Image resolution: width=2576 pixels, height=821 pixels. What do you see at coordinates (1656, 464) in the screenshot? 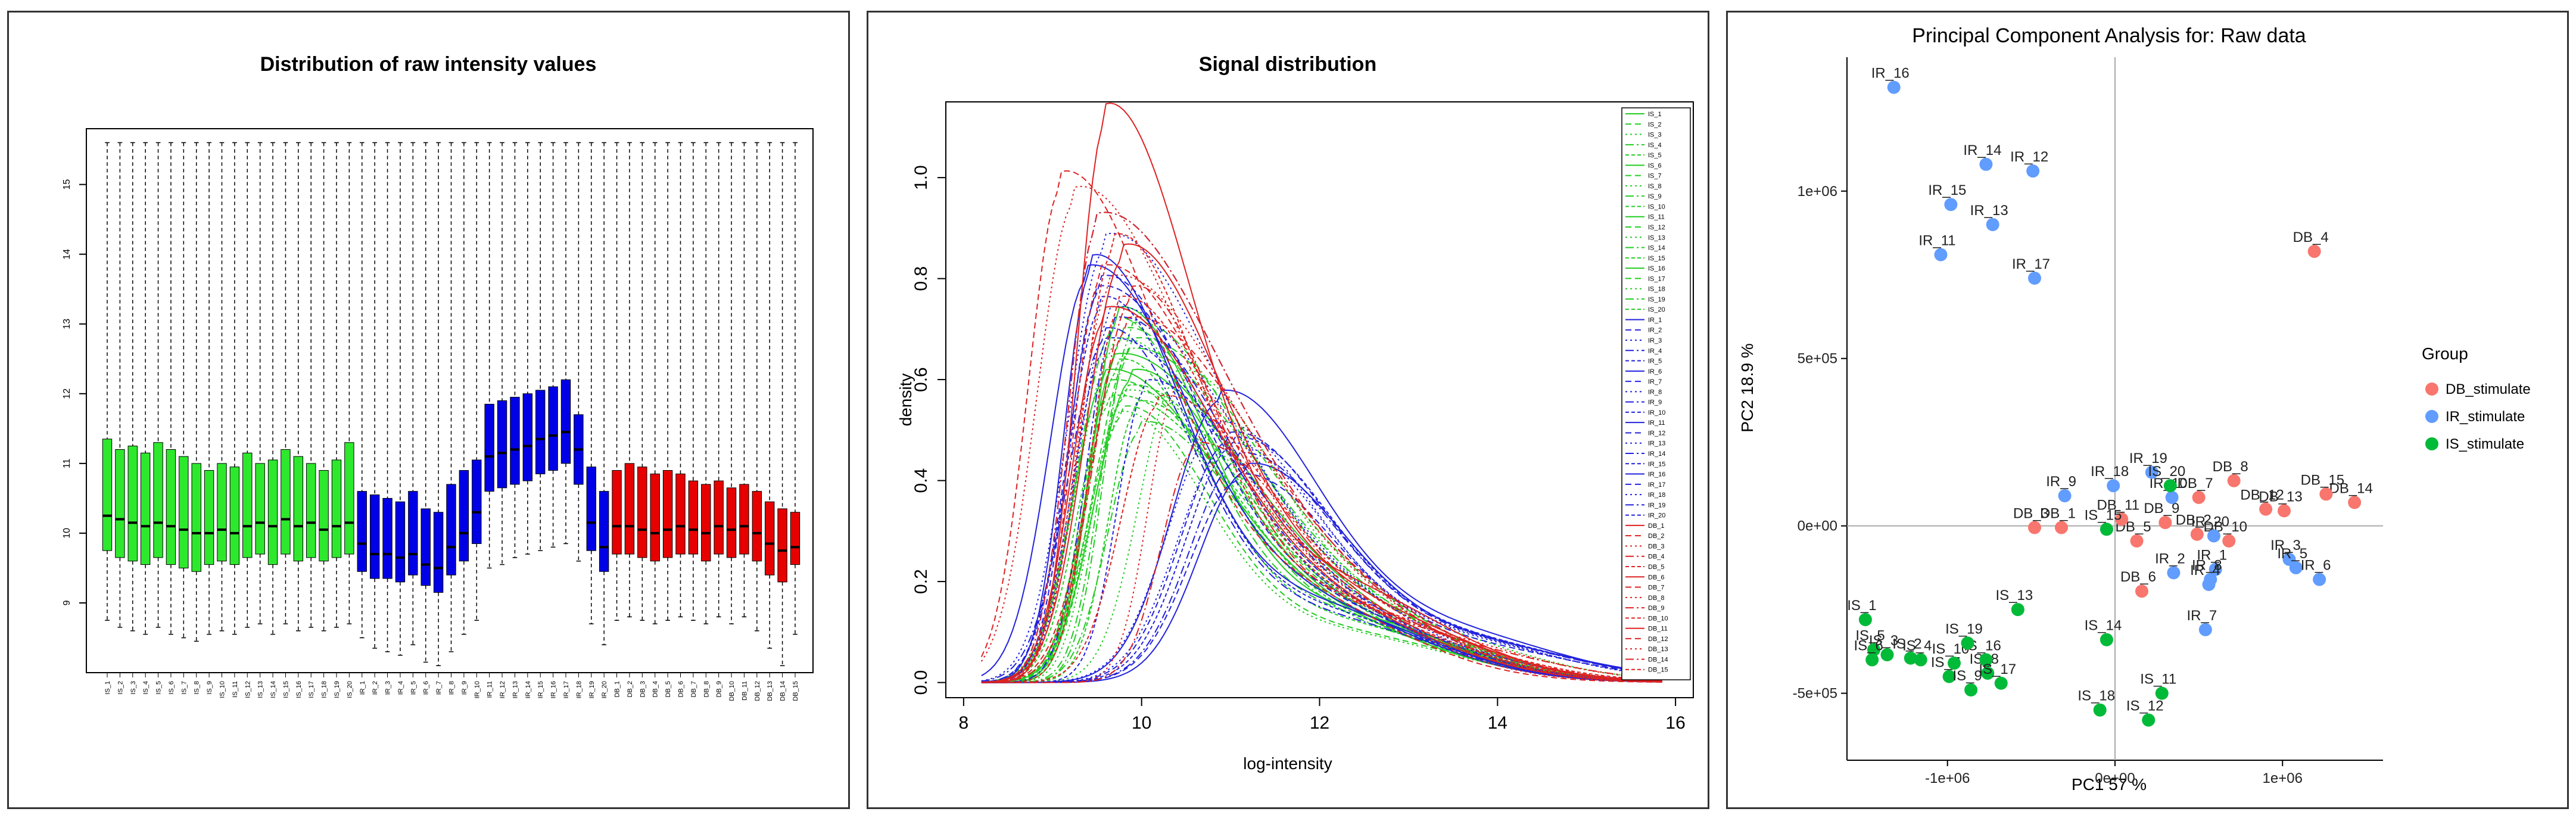
I see `density-legend-label: IR_15` at bounding box center [1656, 464].